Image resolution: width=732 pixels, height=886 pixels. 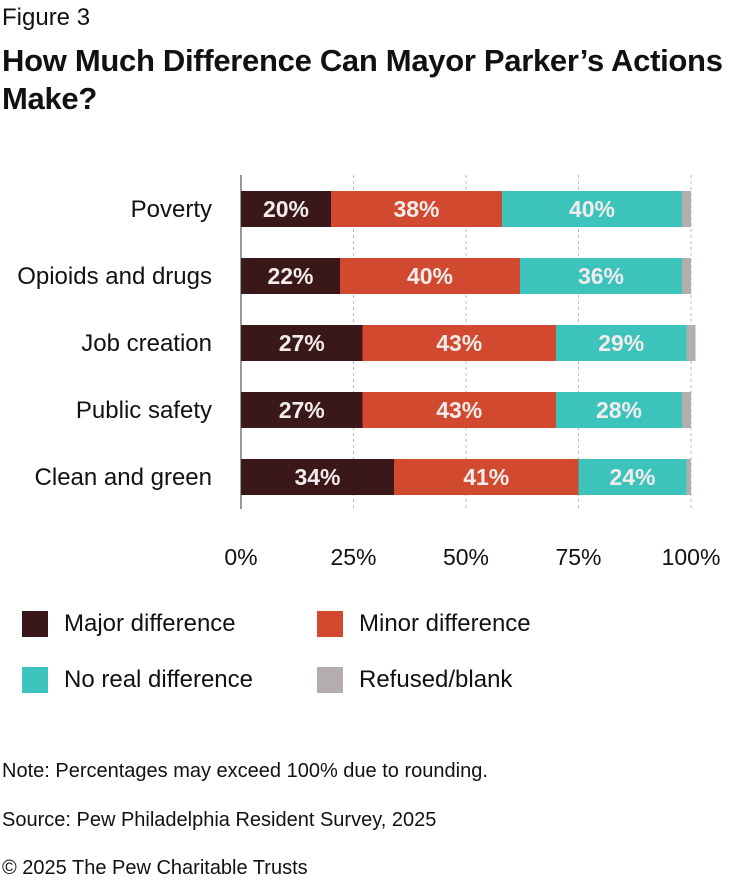 What do you see at coordinates (123, 477) in the screenshot?
I see `category-label: Clean and green` at bounding box center [123, 477].